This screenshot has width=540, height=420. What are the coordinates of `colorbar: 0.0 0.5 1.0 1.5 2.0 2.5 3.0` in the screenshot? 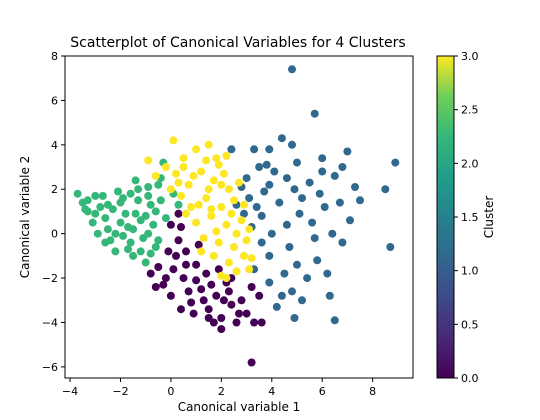 It's located at (457, 217).